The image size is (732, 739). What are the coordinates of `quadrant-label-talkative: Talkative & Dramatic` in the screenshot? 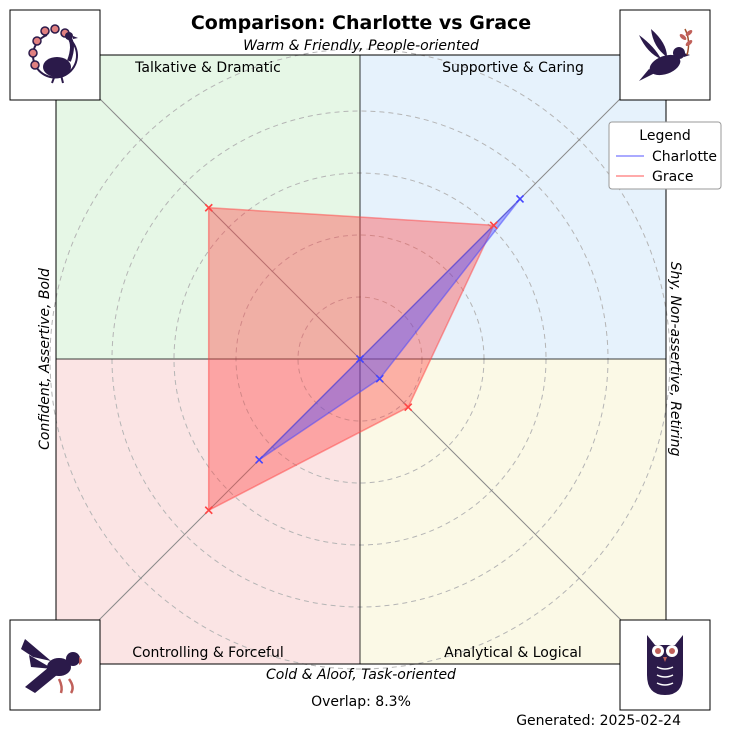 It's located at (207, 68).